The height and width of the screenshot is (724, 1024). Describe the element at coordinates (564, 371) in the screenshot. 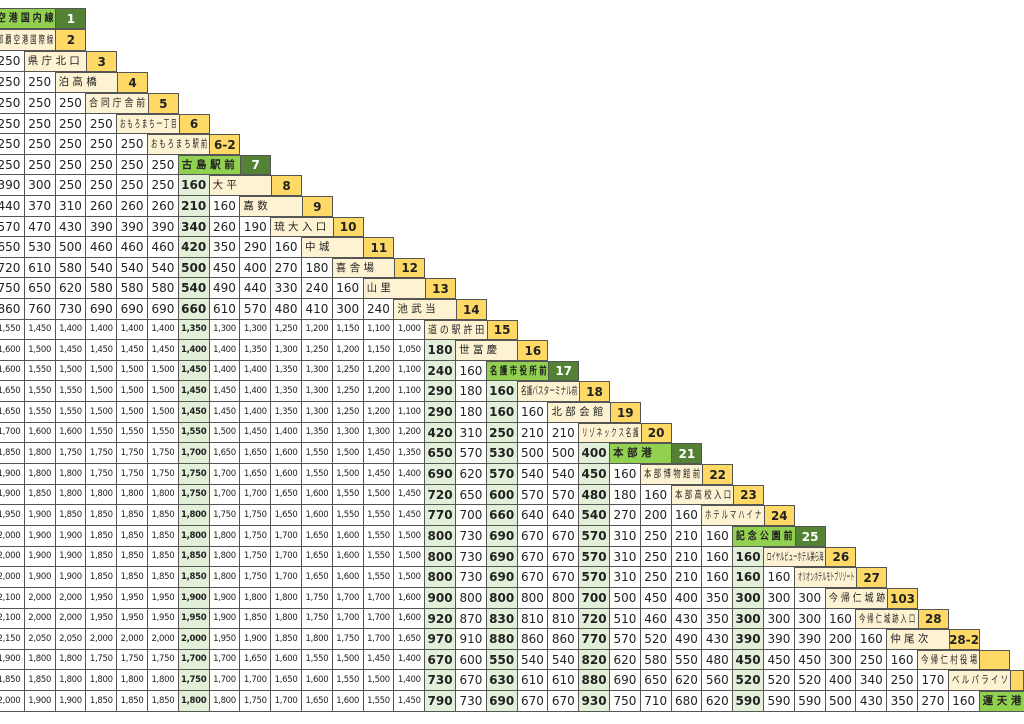

I see `stop-number: 17` at that location.